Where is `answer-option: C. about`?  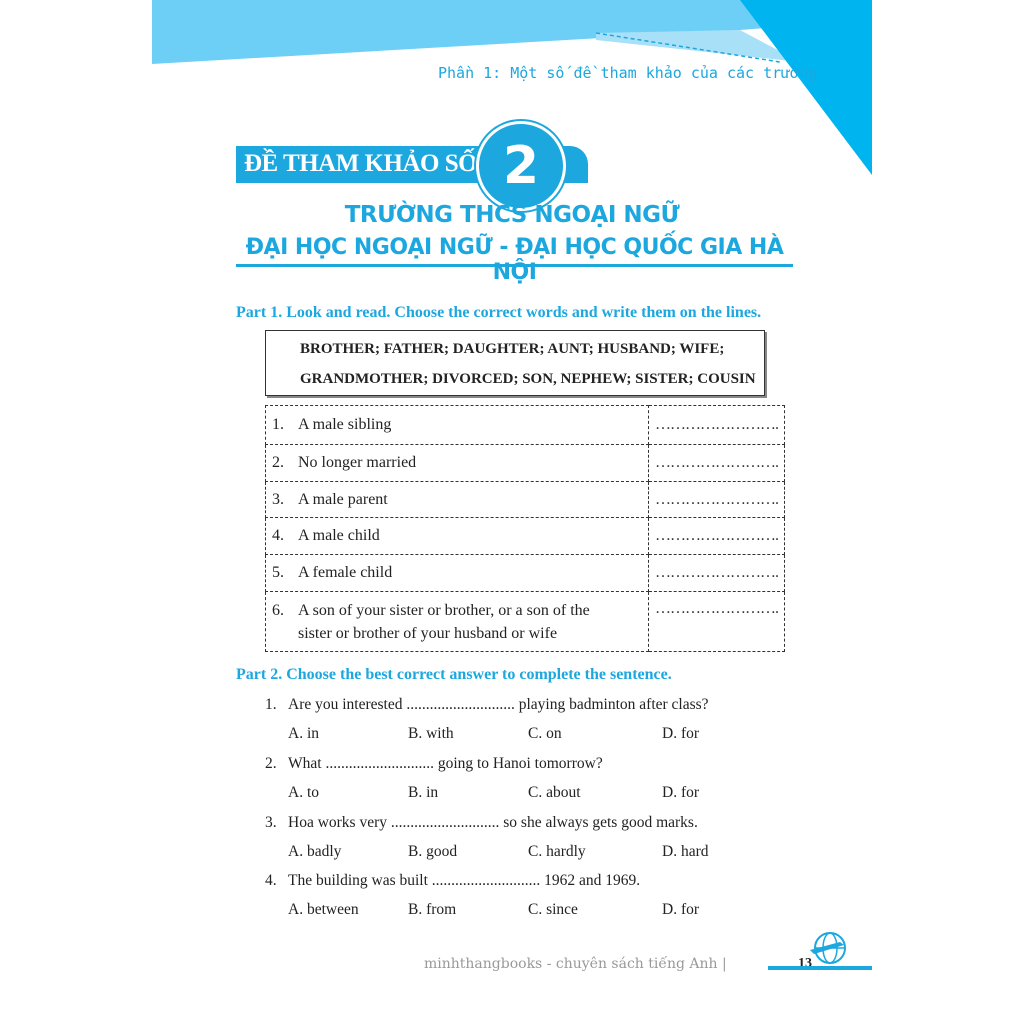
answer-option: C. about is located at coordinates (554, 792).